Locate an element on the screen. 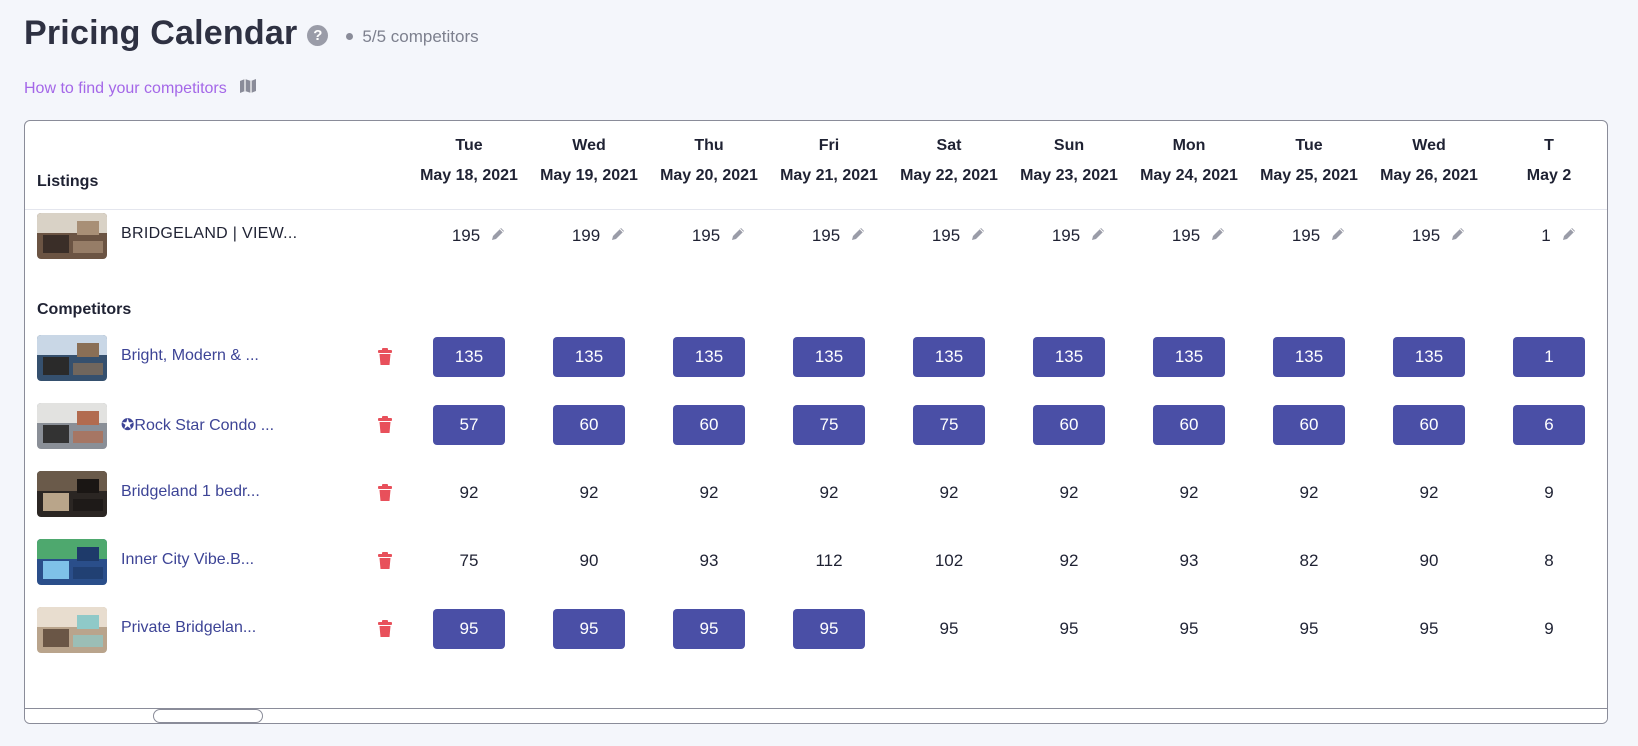 The width and height of the screenshot is (1638, 746). header-divider is located at coordinates (816, 209).